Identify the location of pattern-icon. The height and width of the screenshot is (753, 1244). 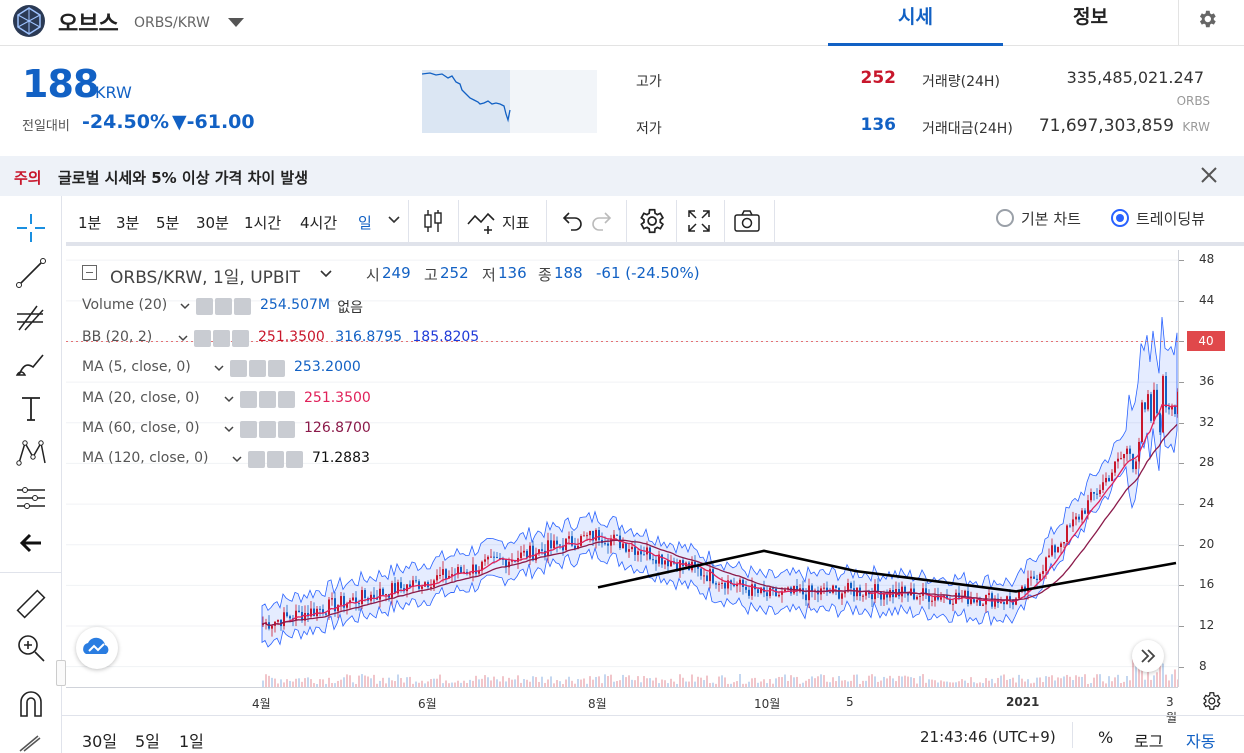
(31, 453).